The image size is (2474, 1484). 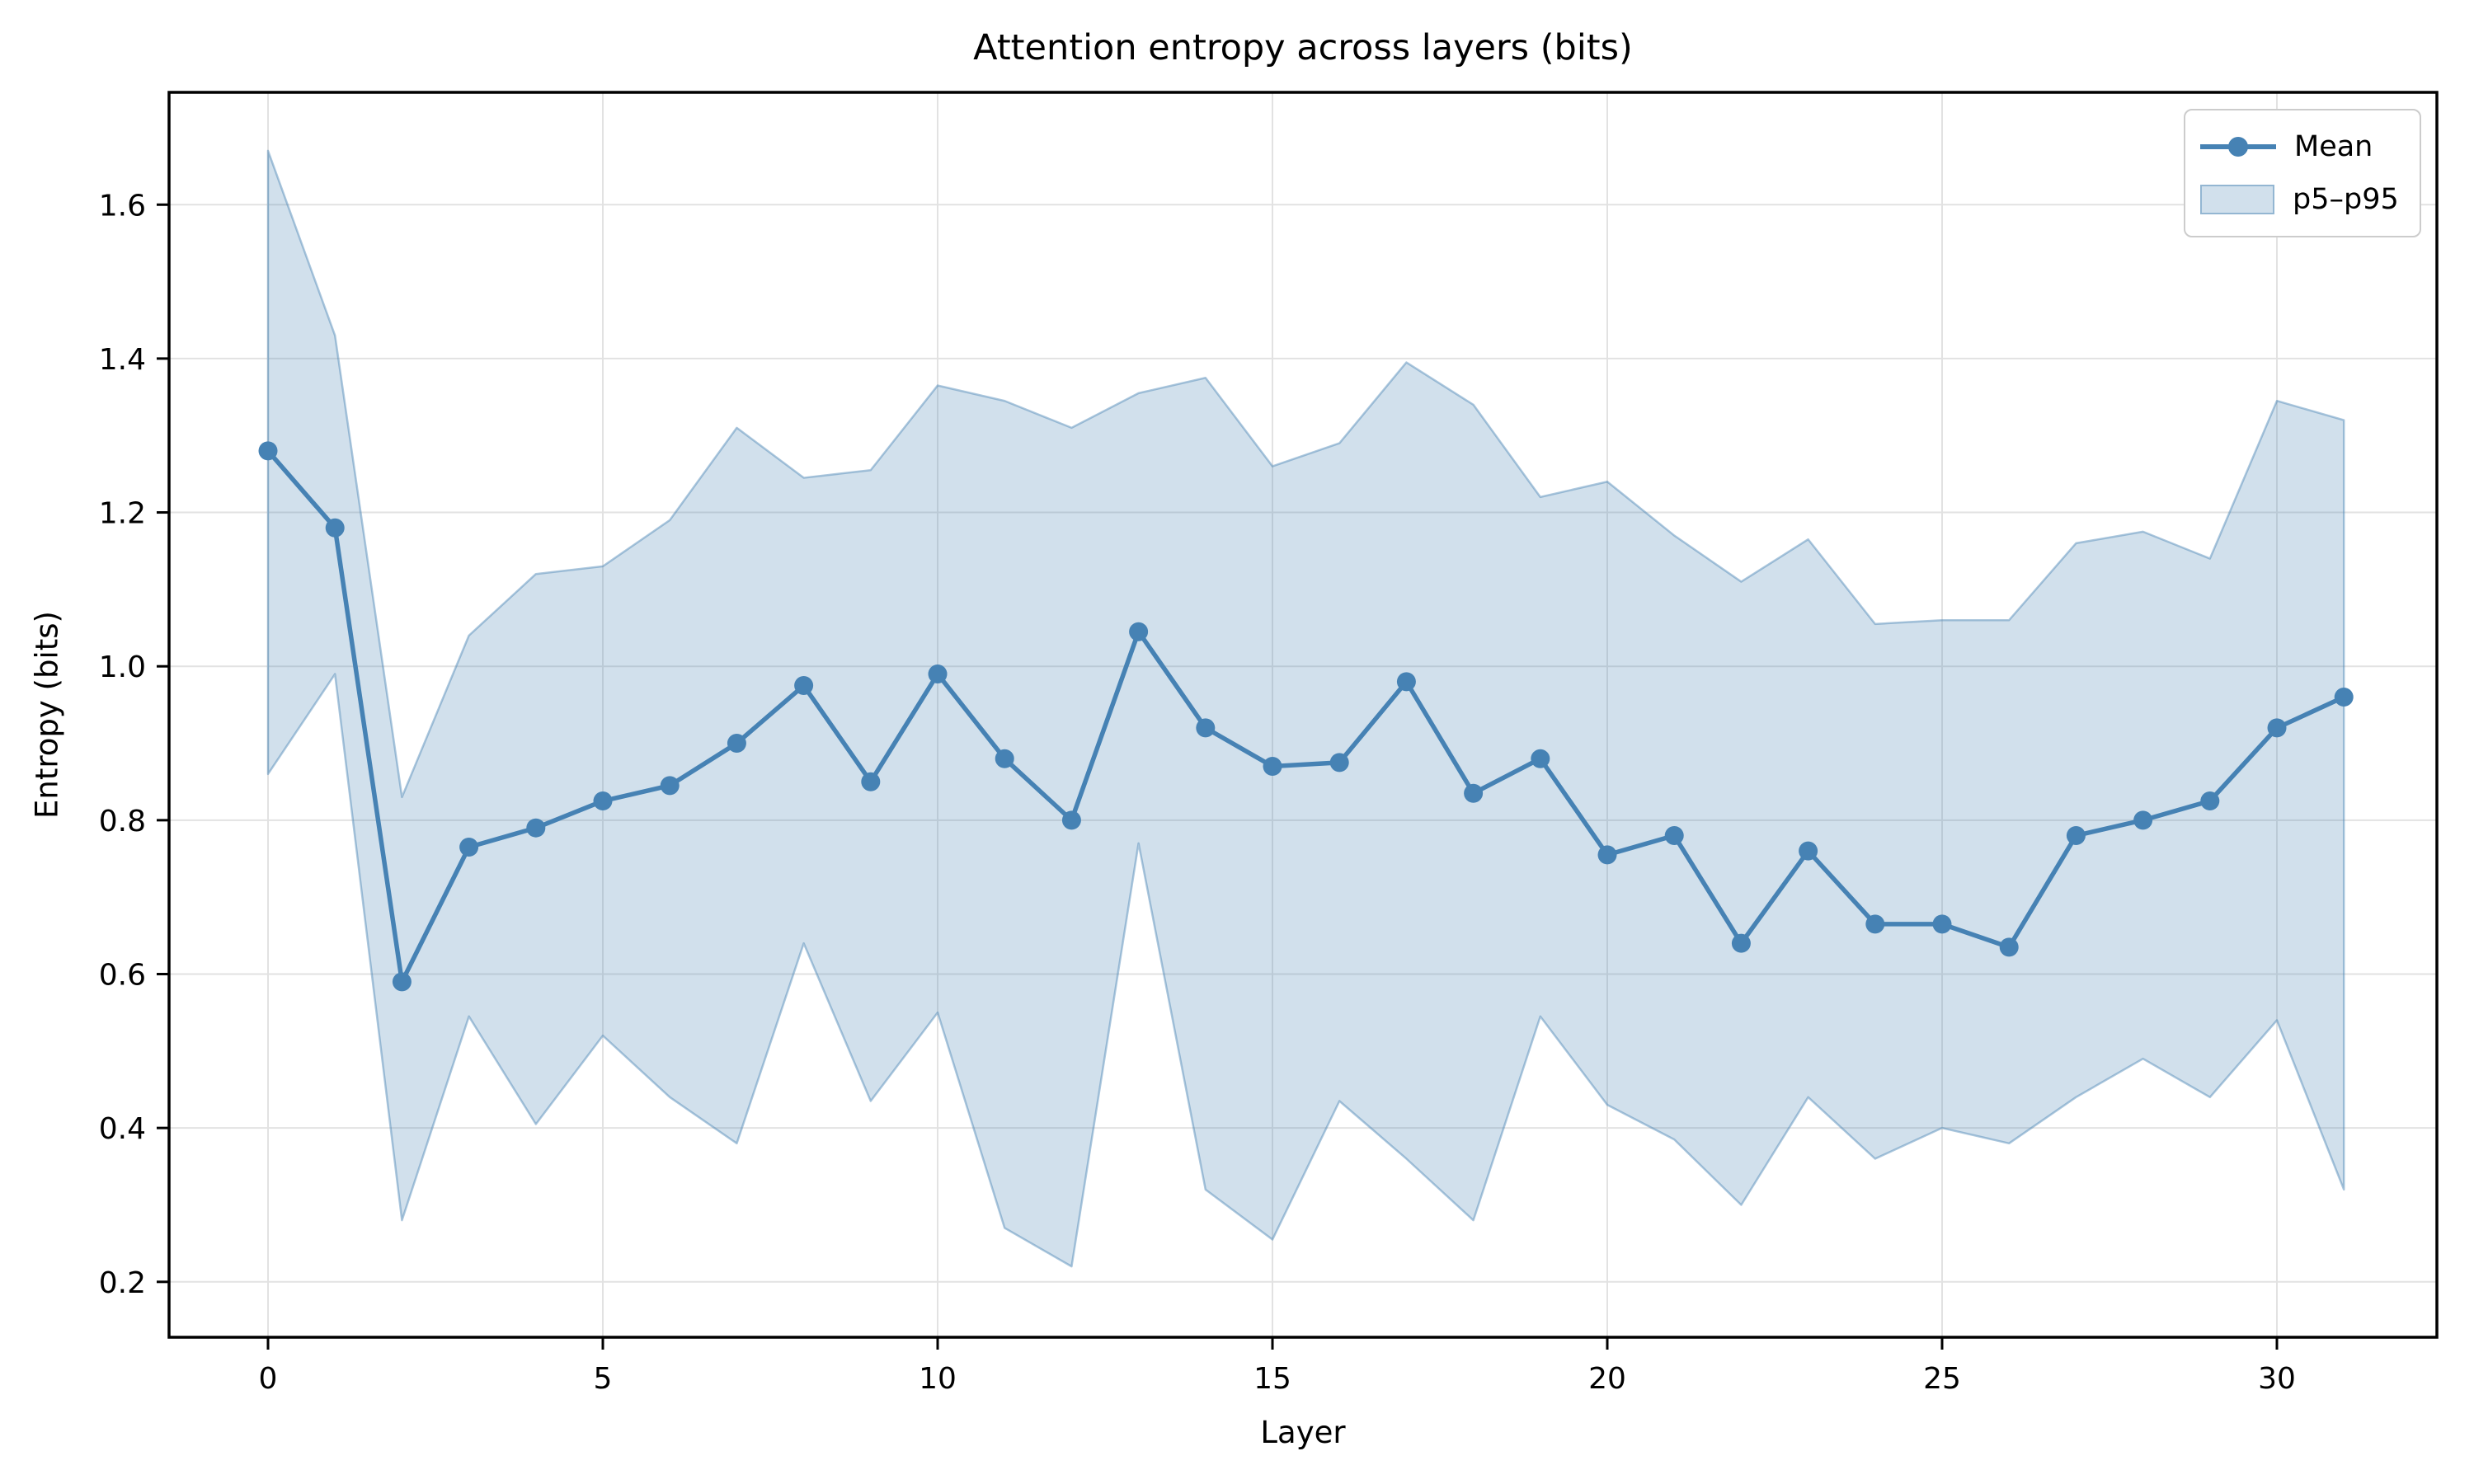 What do you see at coordinates (1607, 1379) in the screenshot?
I see `x-tick-label: 20` at bounding box center [1607, 1379].